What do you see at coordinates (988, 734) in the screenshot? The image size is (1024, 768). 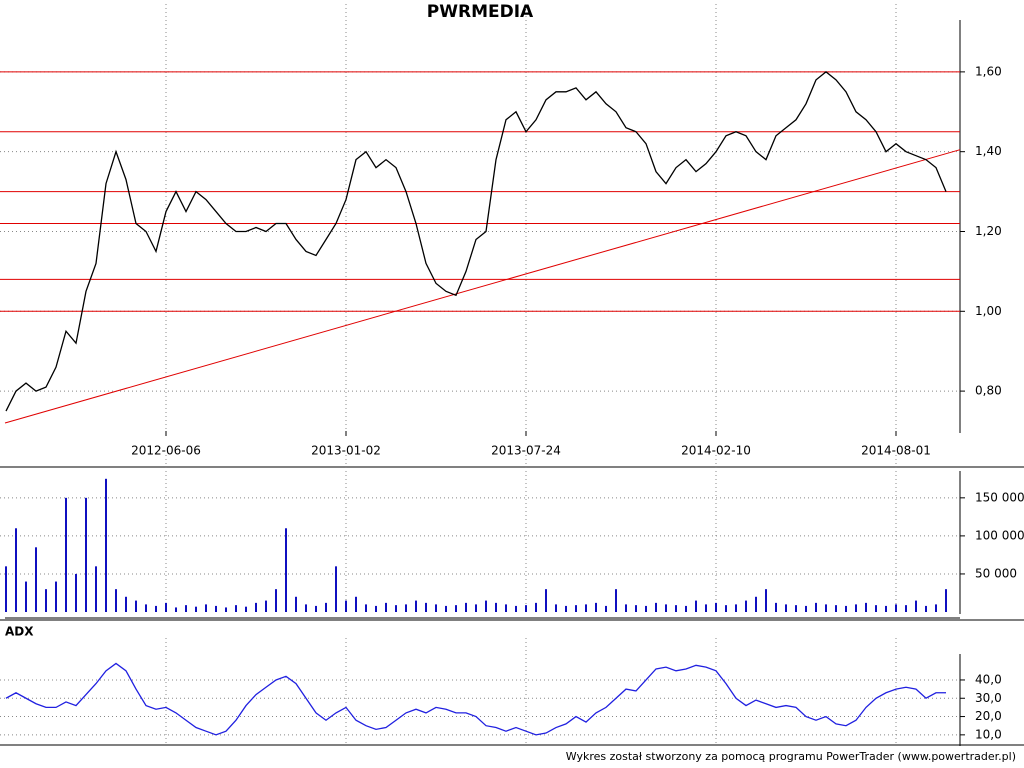 I see `y-tick-label: 10,0` at bounding box center [988, 734].